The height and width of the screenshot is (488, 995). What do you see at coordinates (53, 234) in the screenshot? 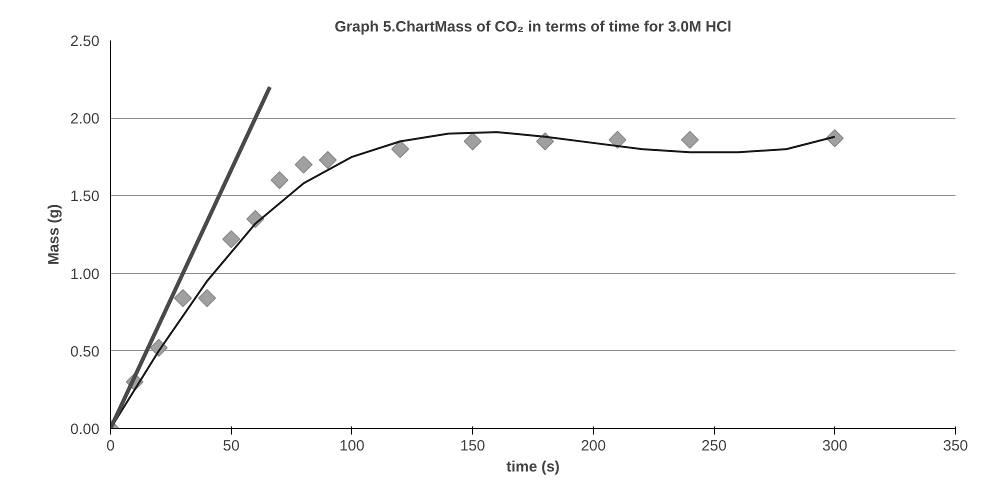
I see `y-axis-title: Mass (g)` at bounding box center [53, 234].